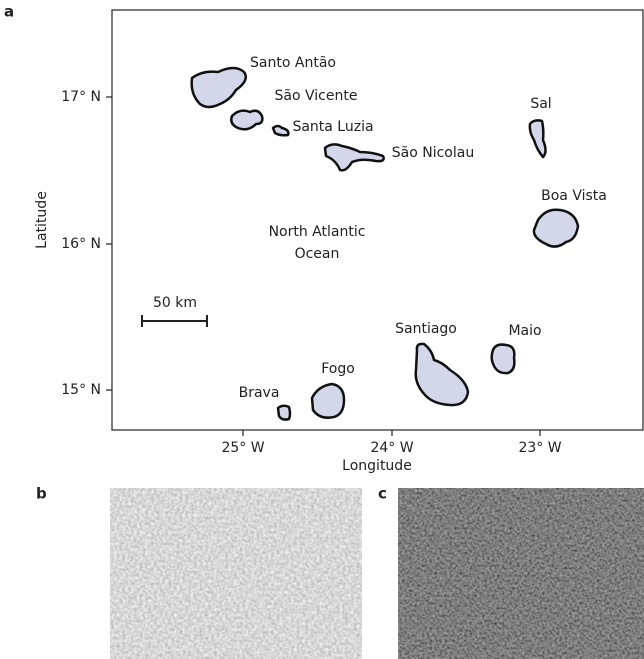 The image size is (644, 659). What do you see at coordinates (259, 393) in the screenshot?
I see `island-label: Brava` at bounding box center [259, 393].